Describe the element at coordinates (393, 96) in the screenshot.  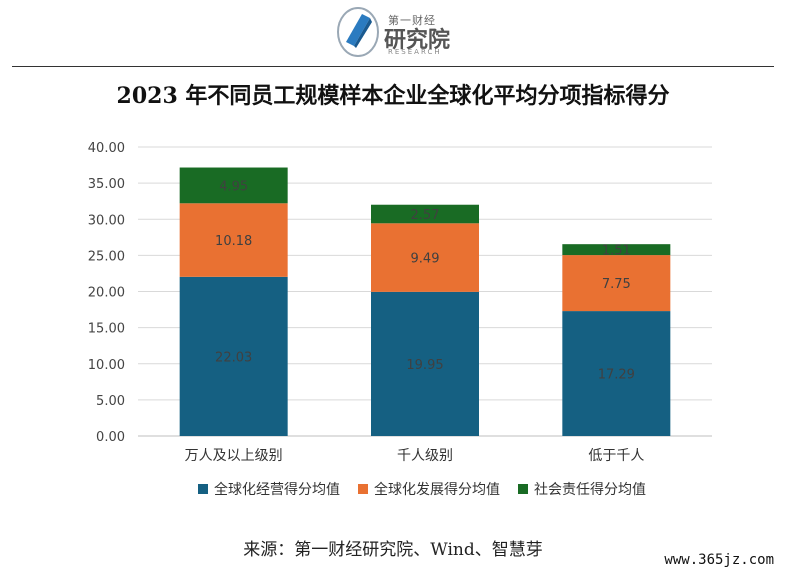
I see `chart-title: 2023 年不同员工规模样本企业全球化平均分项指标得分` at that location.